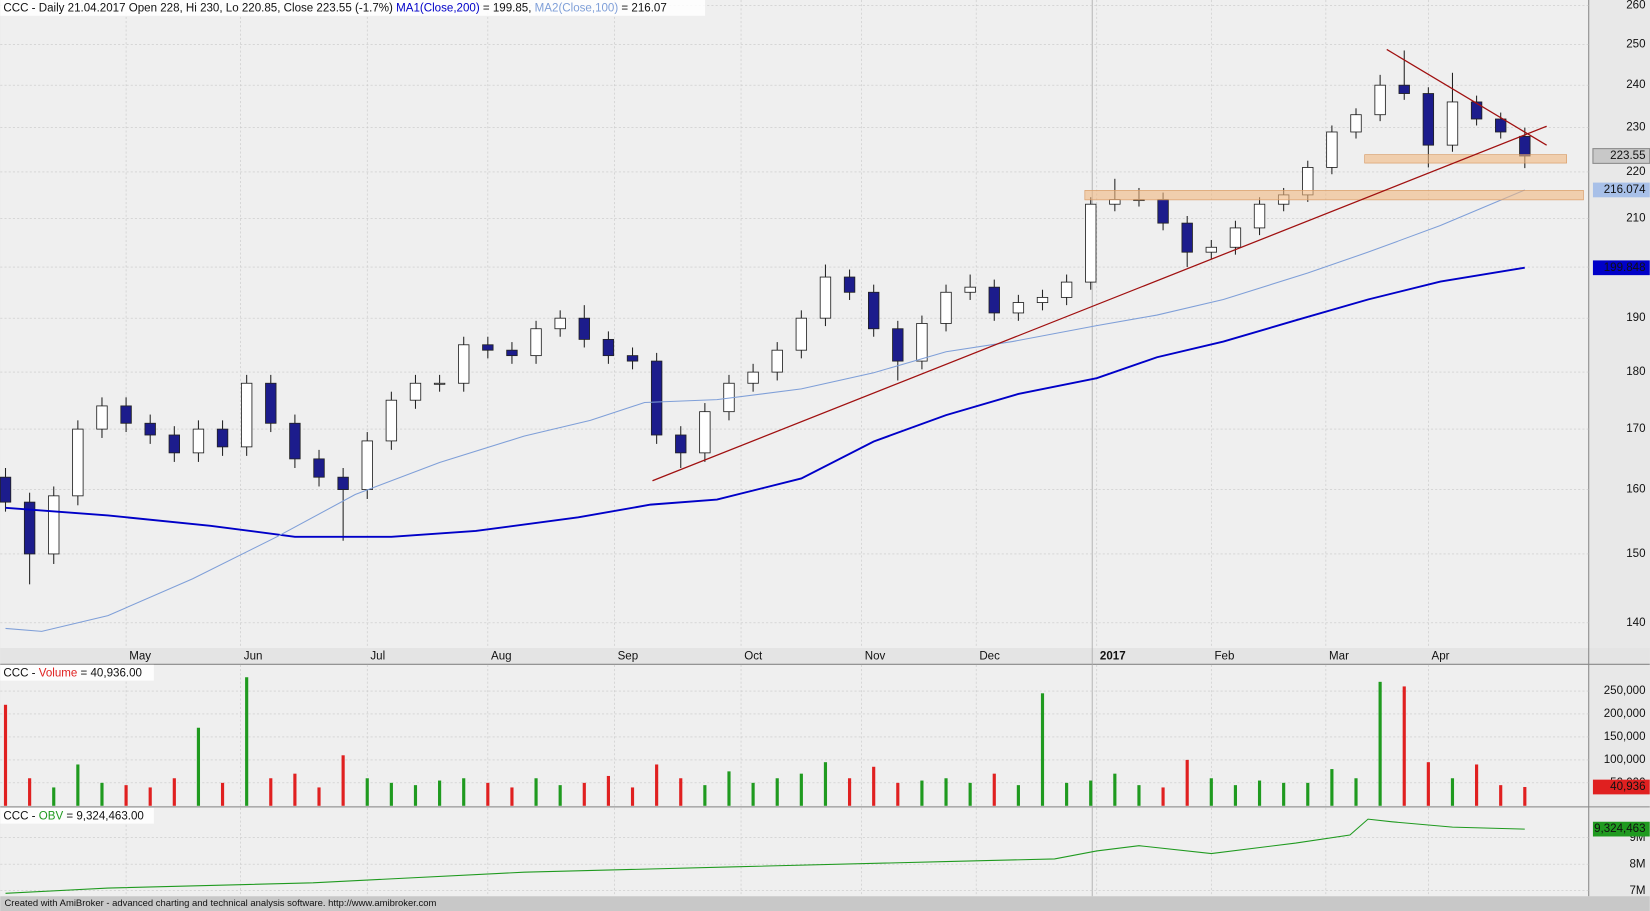 Image resolution: width=1650 pixels, height=911 pixels. I want to click on legend-value: = 216.07, so click(643, 8).